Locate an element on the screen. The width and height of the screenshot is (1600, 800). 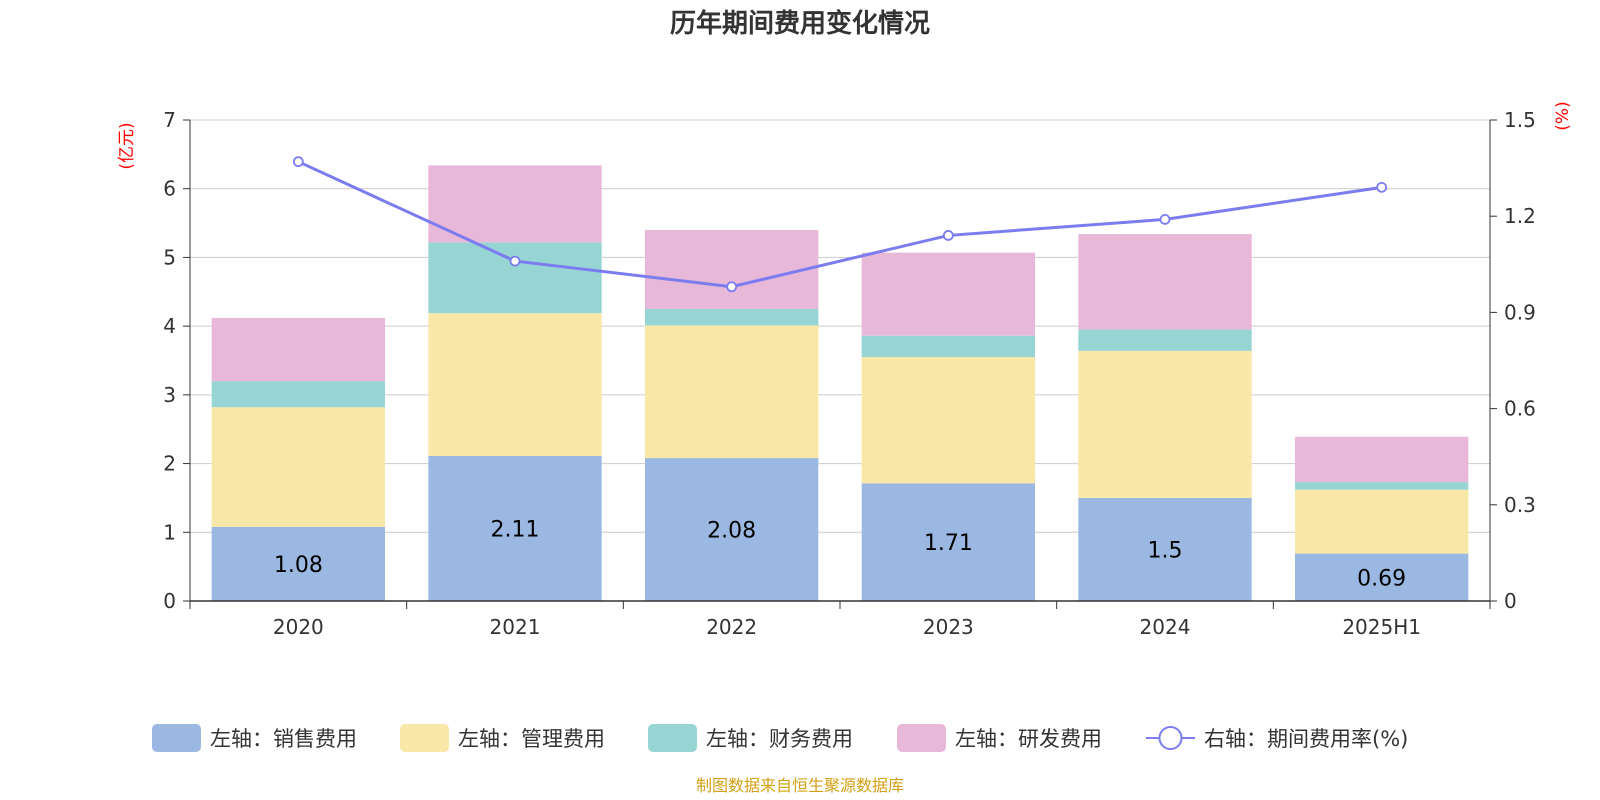
left-axis-tick-label: 7 is located at coordinates (169, 120).